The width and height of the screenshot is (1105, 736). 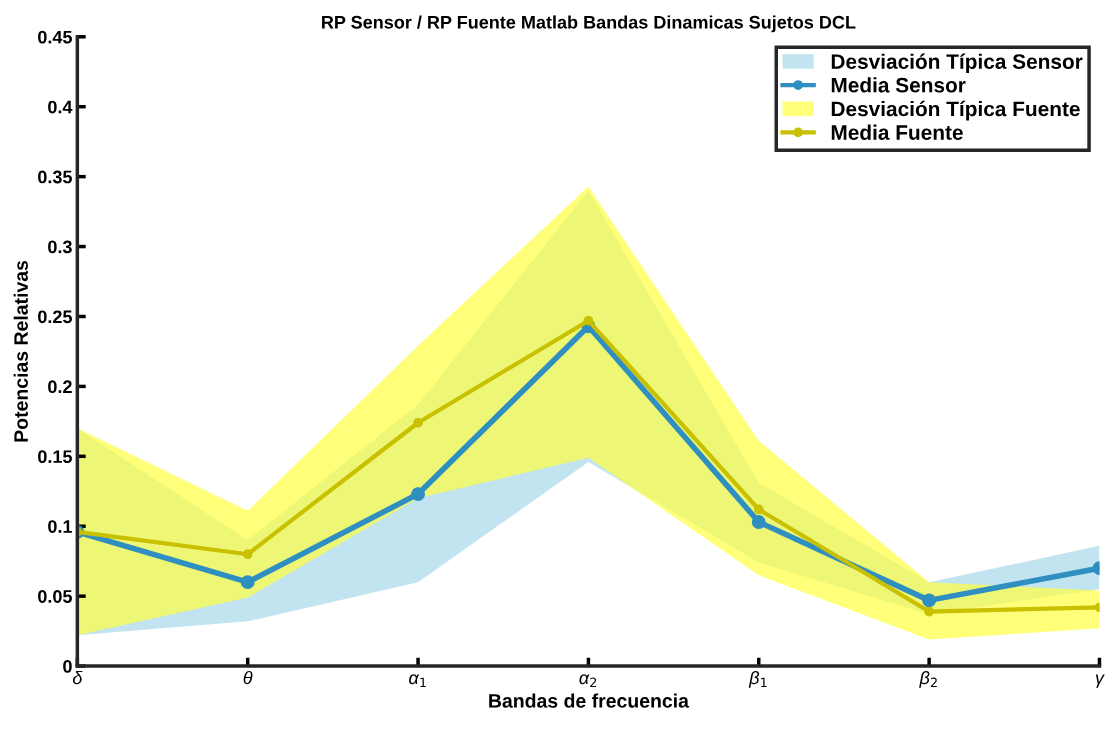 I want to click on x-tick-label: α$_{1}$, so click(x=417, y=680).